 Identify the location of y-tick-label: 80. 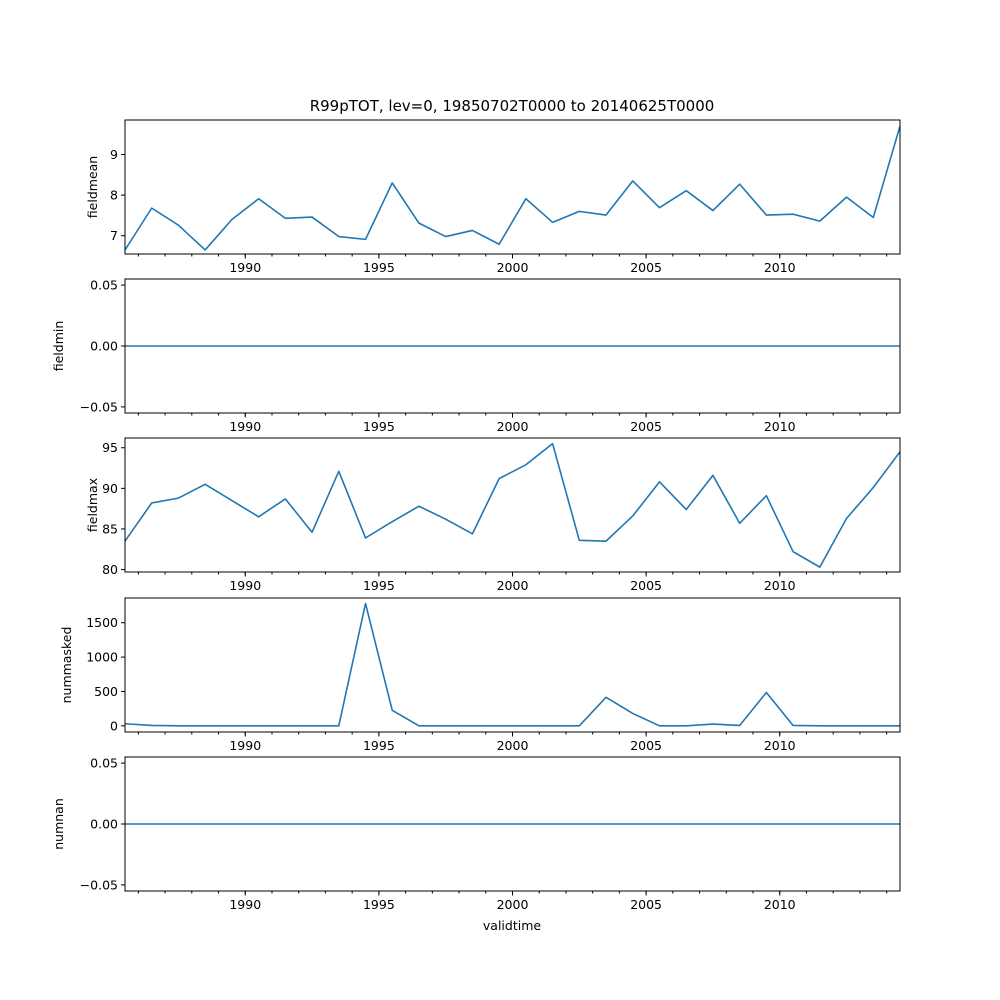
(110, 569).